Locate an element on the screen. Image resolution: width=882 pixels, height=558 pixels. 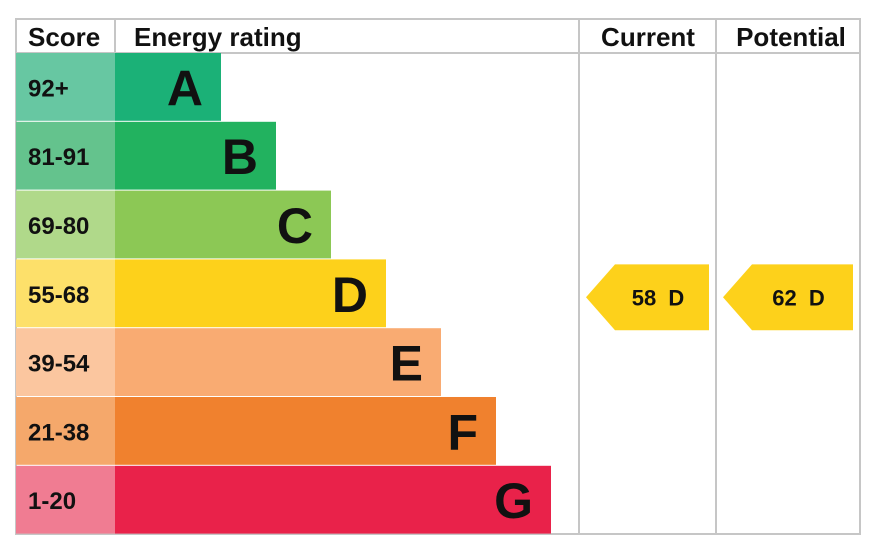
score-cell-d is located at coordinates (65, 293).